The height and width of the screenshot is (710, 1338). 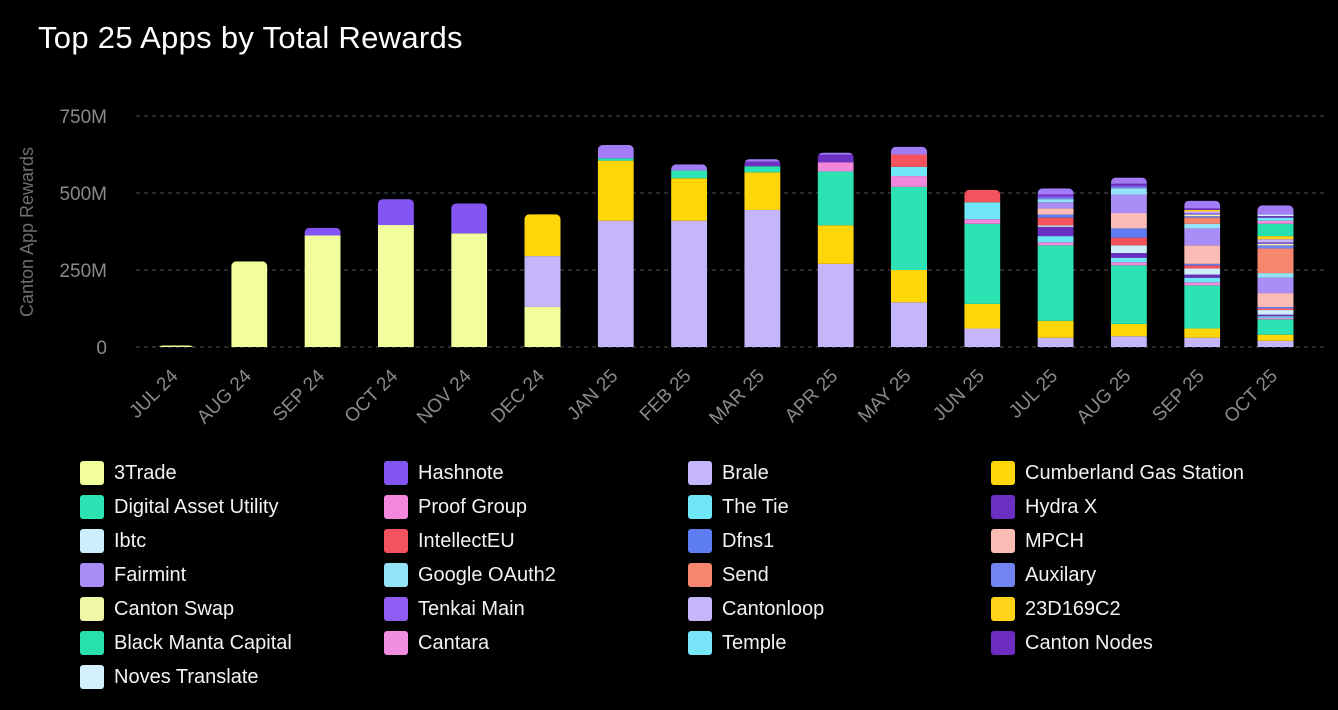 I want to click on legend-item: Noves Translate, so click(x=169, y=677).